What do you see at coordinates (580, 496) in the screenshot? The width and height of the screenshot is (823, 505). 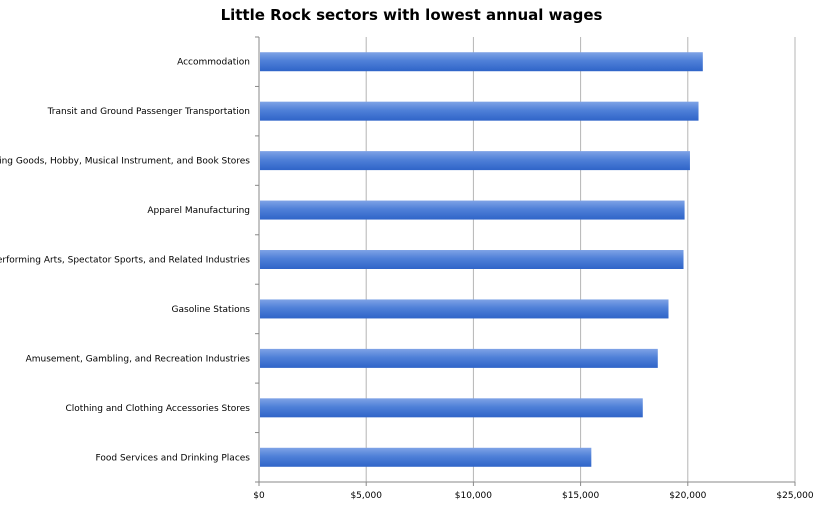 I see `x-tick-label: $15,000` at bounding box center [580, 496].